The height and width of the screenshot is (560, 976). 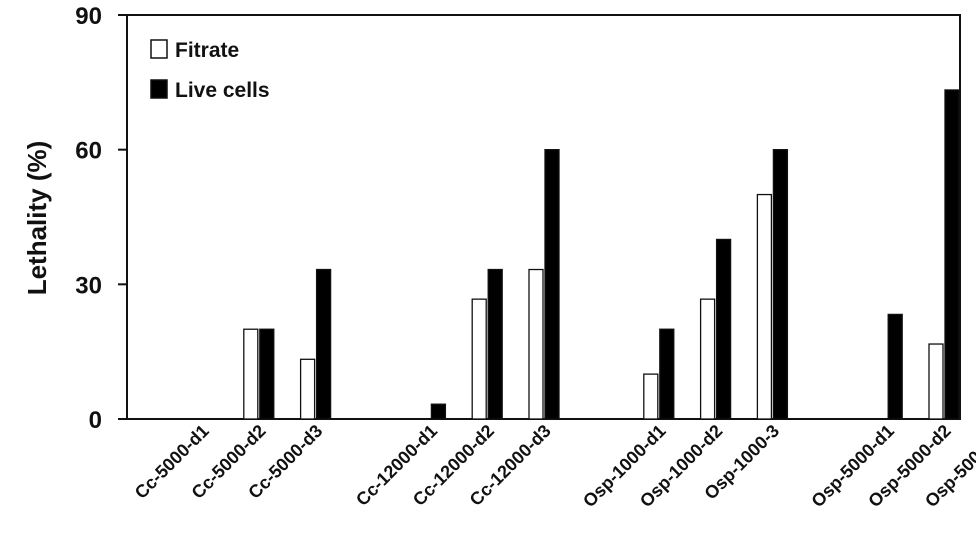 What do you see at coordinates (222, 90) in the screenshot?
I see `legend-label-live-cells: Live cells` at bounding box center [222, 90].